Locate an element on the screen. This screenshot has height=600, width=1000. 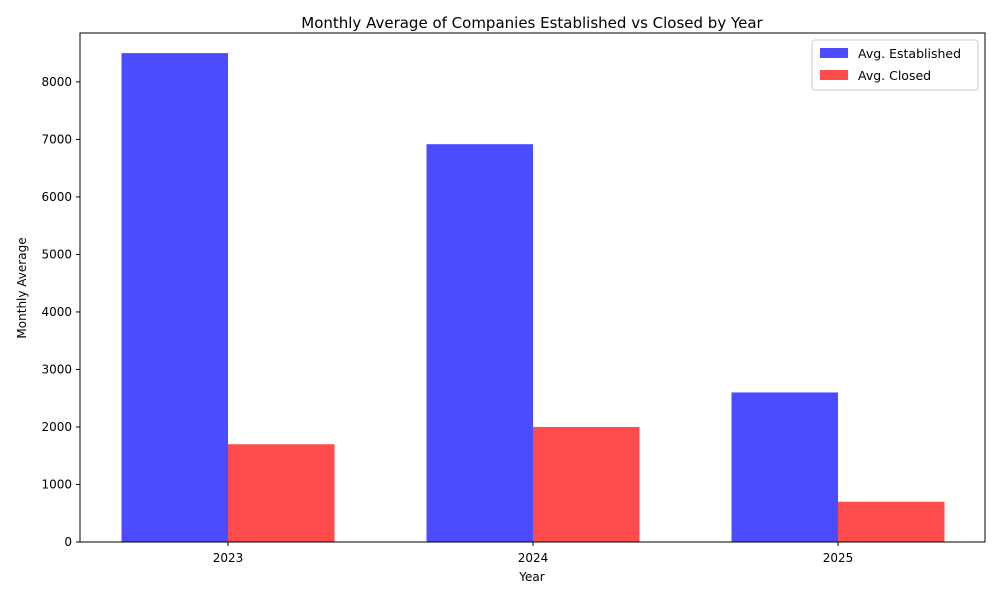
bar-avg-established-2025 is located at coordinates (784, 467).